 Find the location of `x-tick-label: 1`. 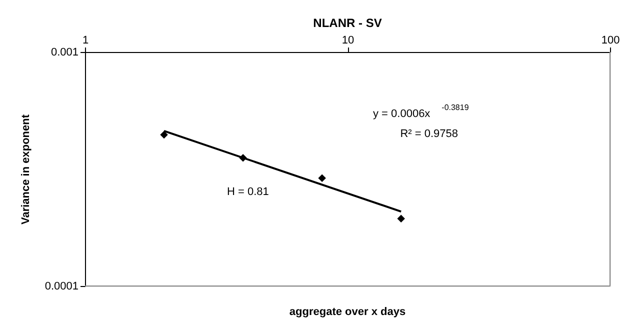

x-tick-label: 1 is located at coordinates (85, 40).